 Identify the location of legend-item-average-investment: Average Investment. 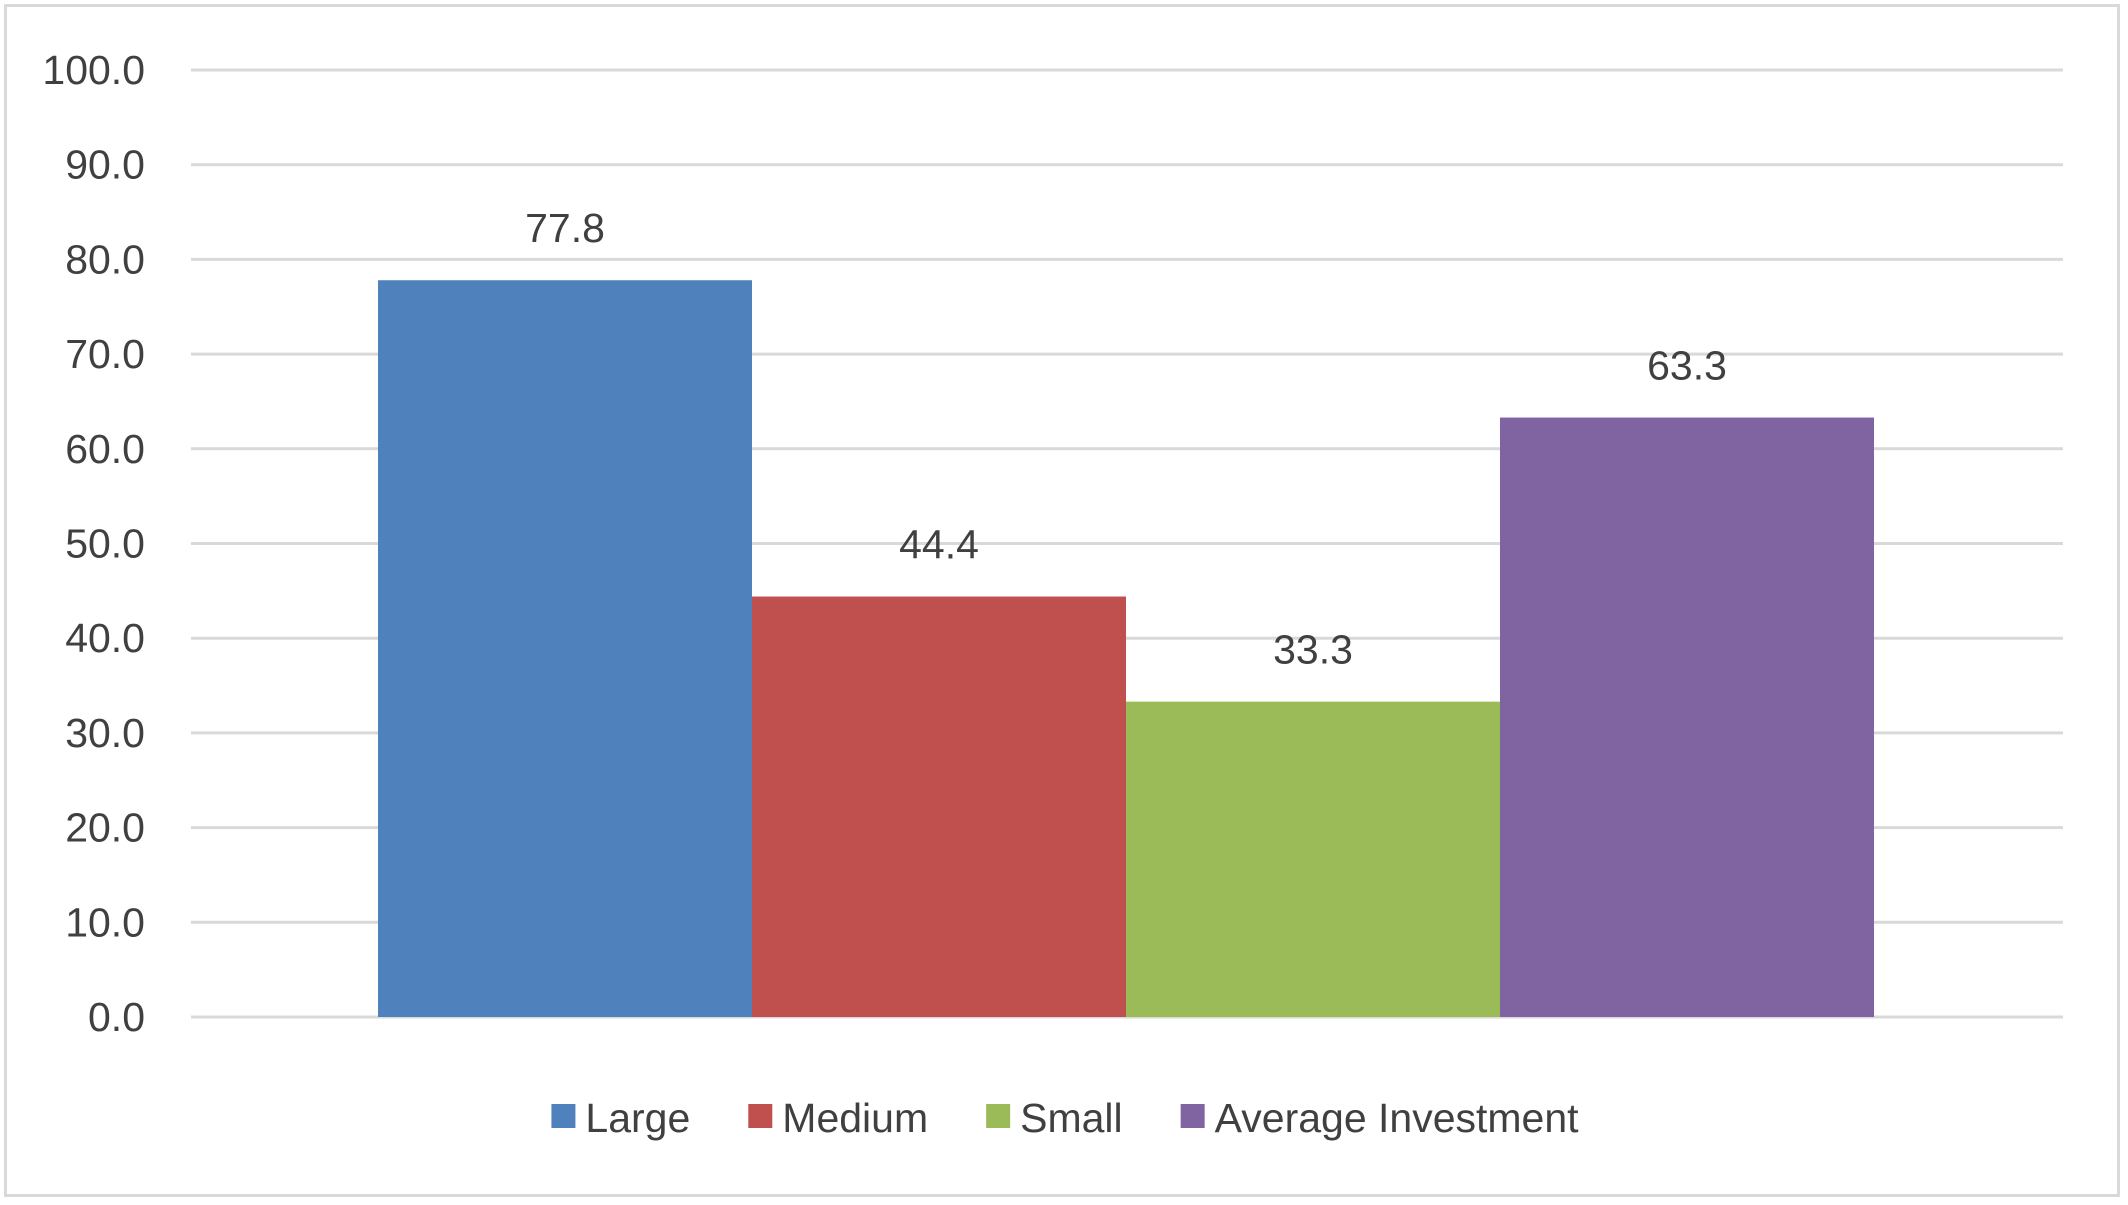
(1380, 1118).